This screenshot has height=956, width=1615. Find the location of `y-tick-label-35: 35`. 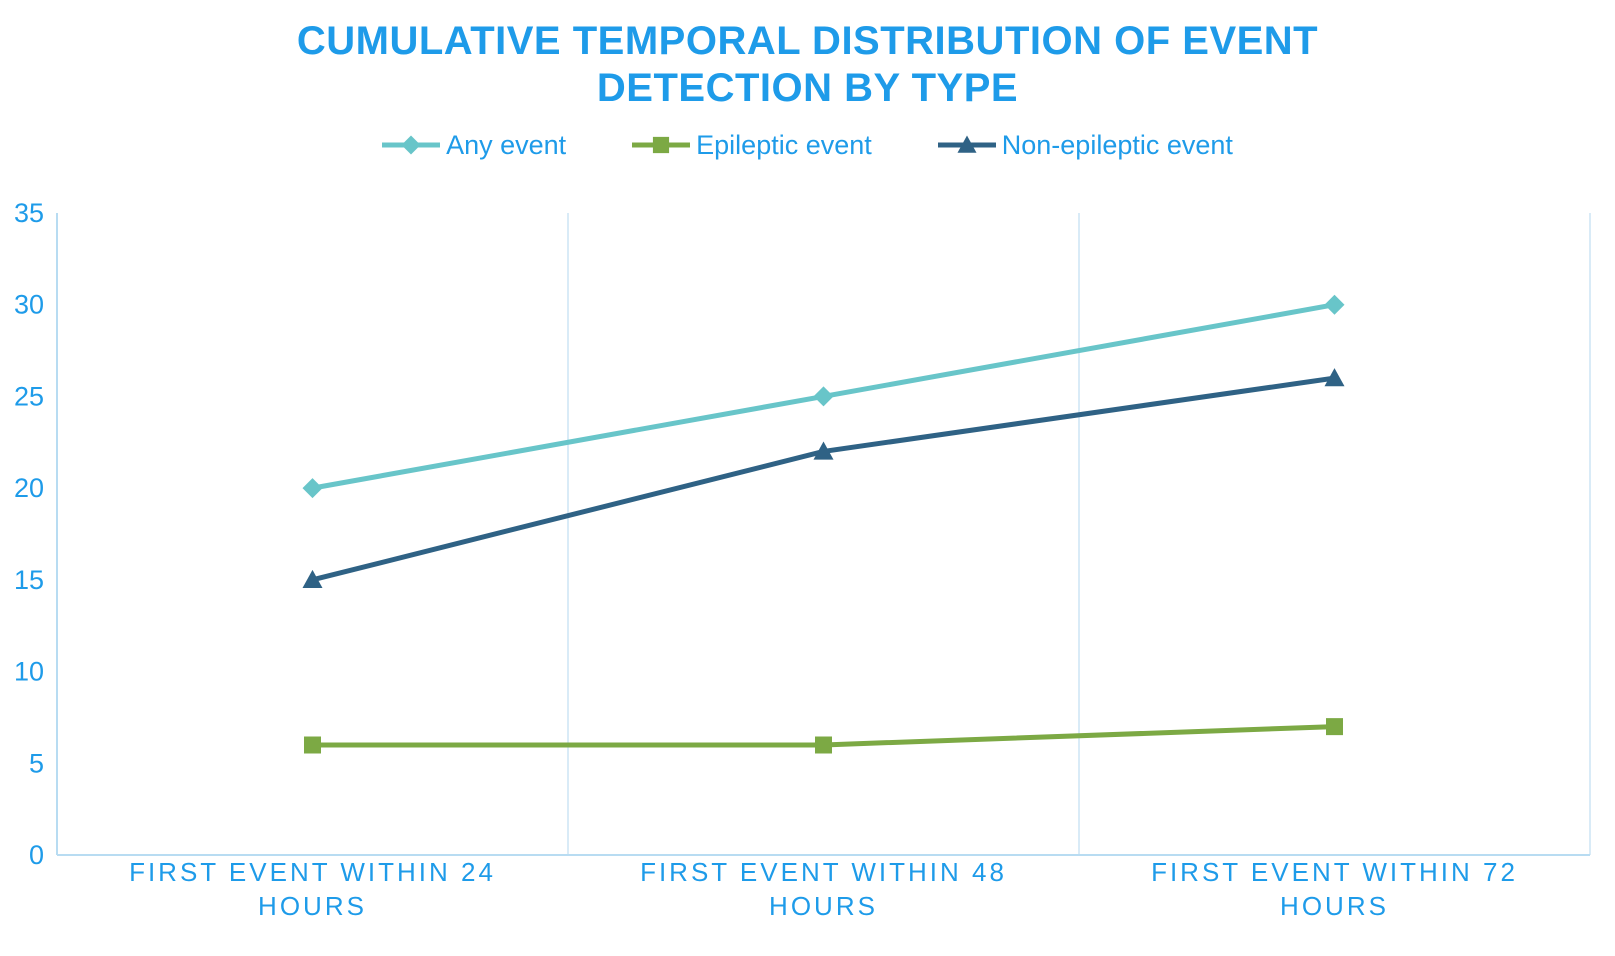

y-tick-label-35: 35 is located at coordinates (29, 213).